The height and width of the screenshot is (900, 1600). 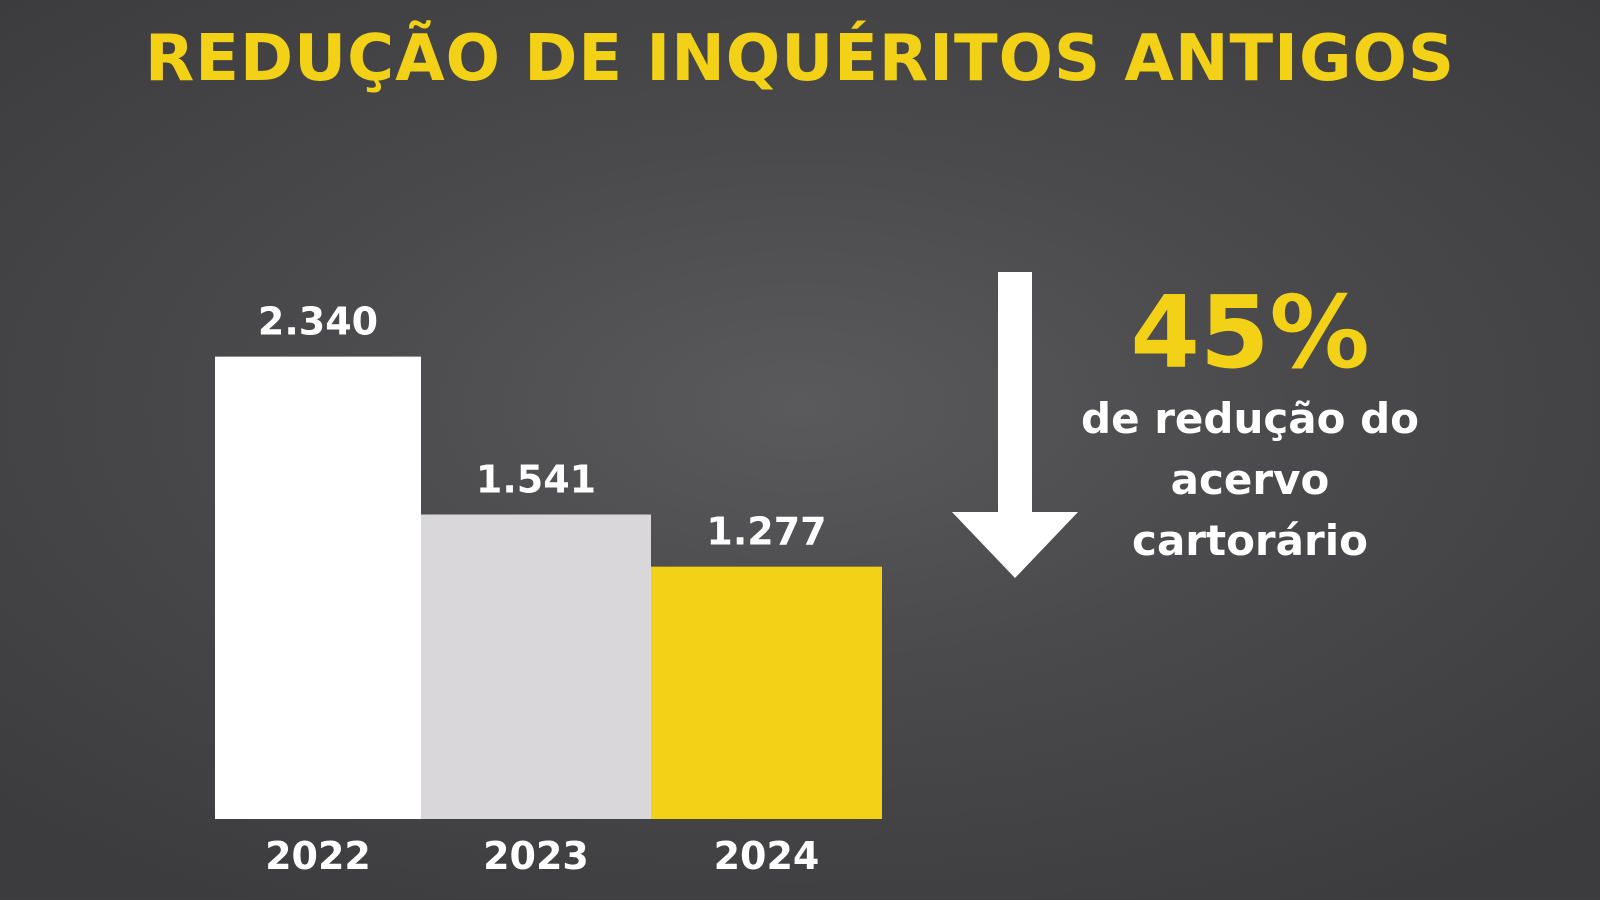 I want to click on bar-2022, so click(x=318, y=587).